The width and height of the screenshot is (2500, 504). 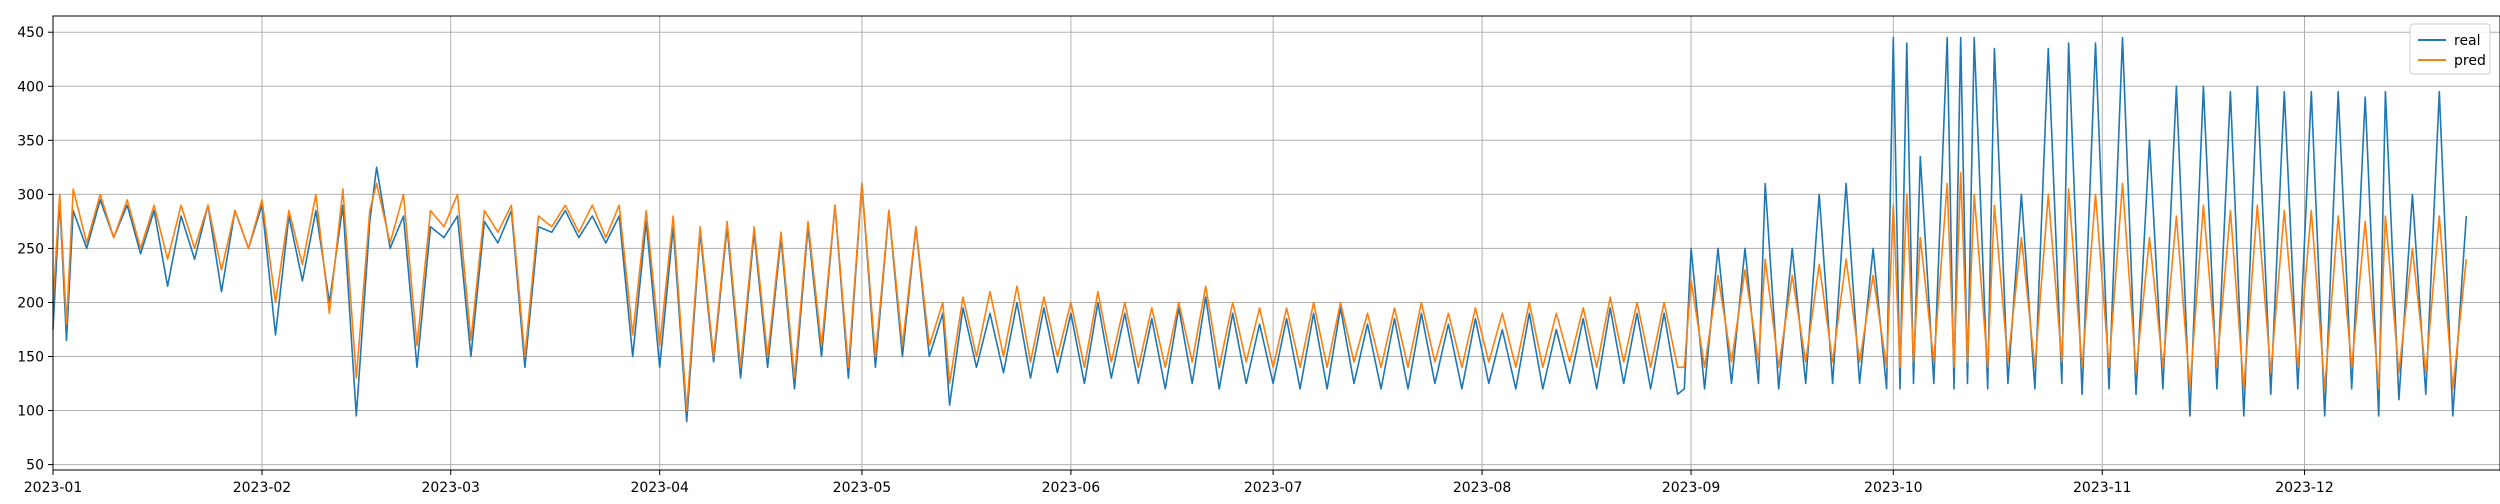 I want to click on x-tick-label: 2023-04, so click(x=659, y=488).